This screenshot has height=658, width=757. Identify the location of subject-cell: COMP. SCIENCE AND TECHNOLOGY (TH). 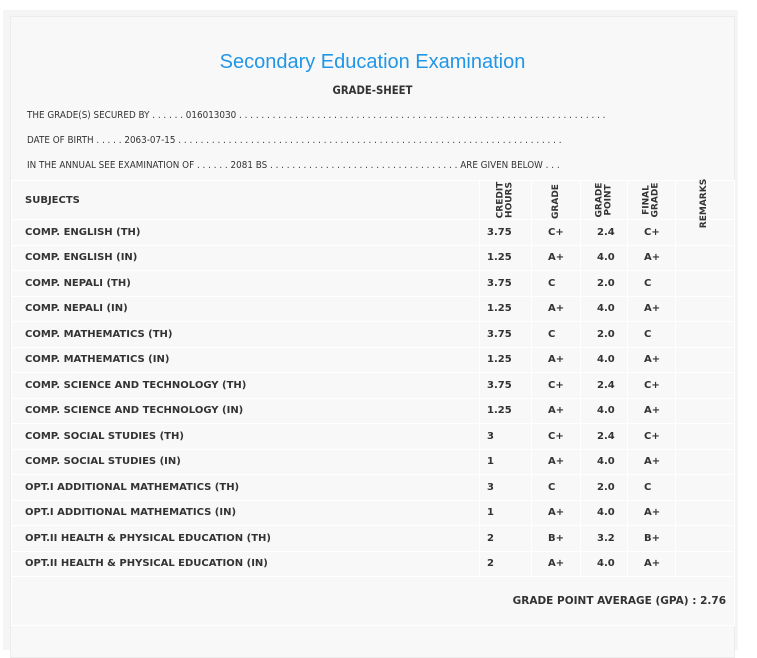
(245, 385).